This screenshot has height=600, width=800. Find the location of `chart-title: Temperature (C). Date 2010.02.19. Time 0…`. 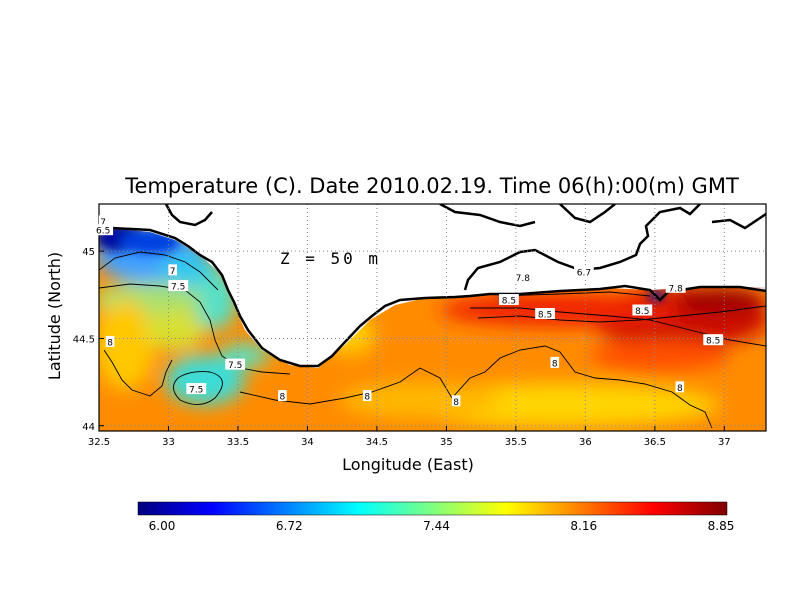

chart-title: Temperature (C). Date 2010.02.19. Time 0… is located at coordinates (431, 186).